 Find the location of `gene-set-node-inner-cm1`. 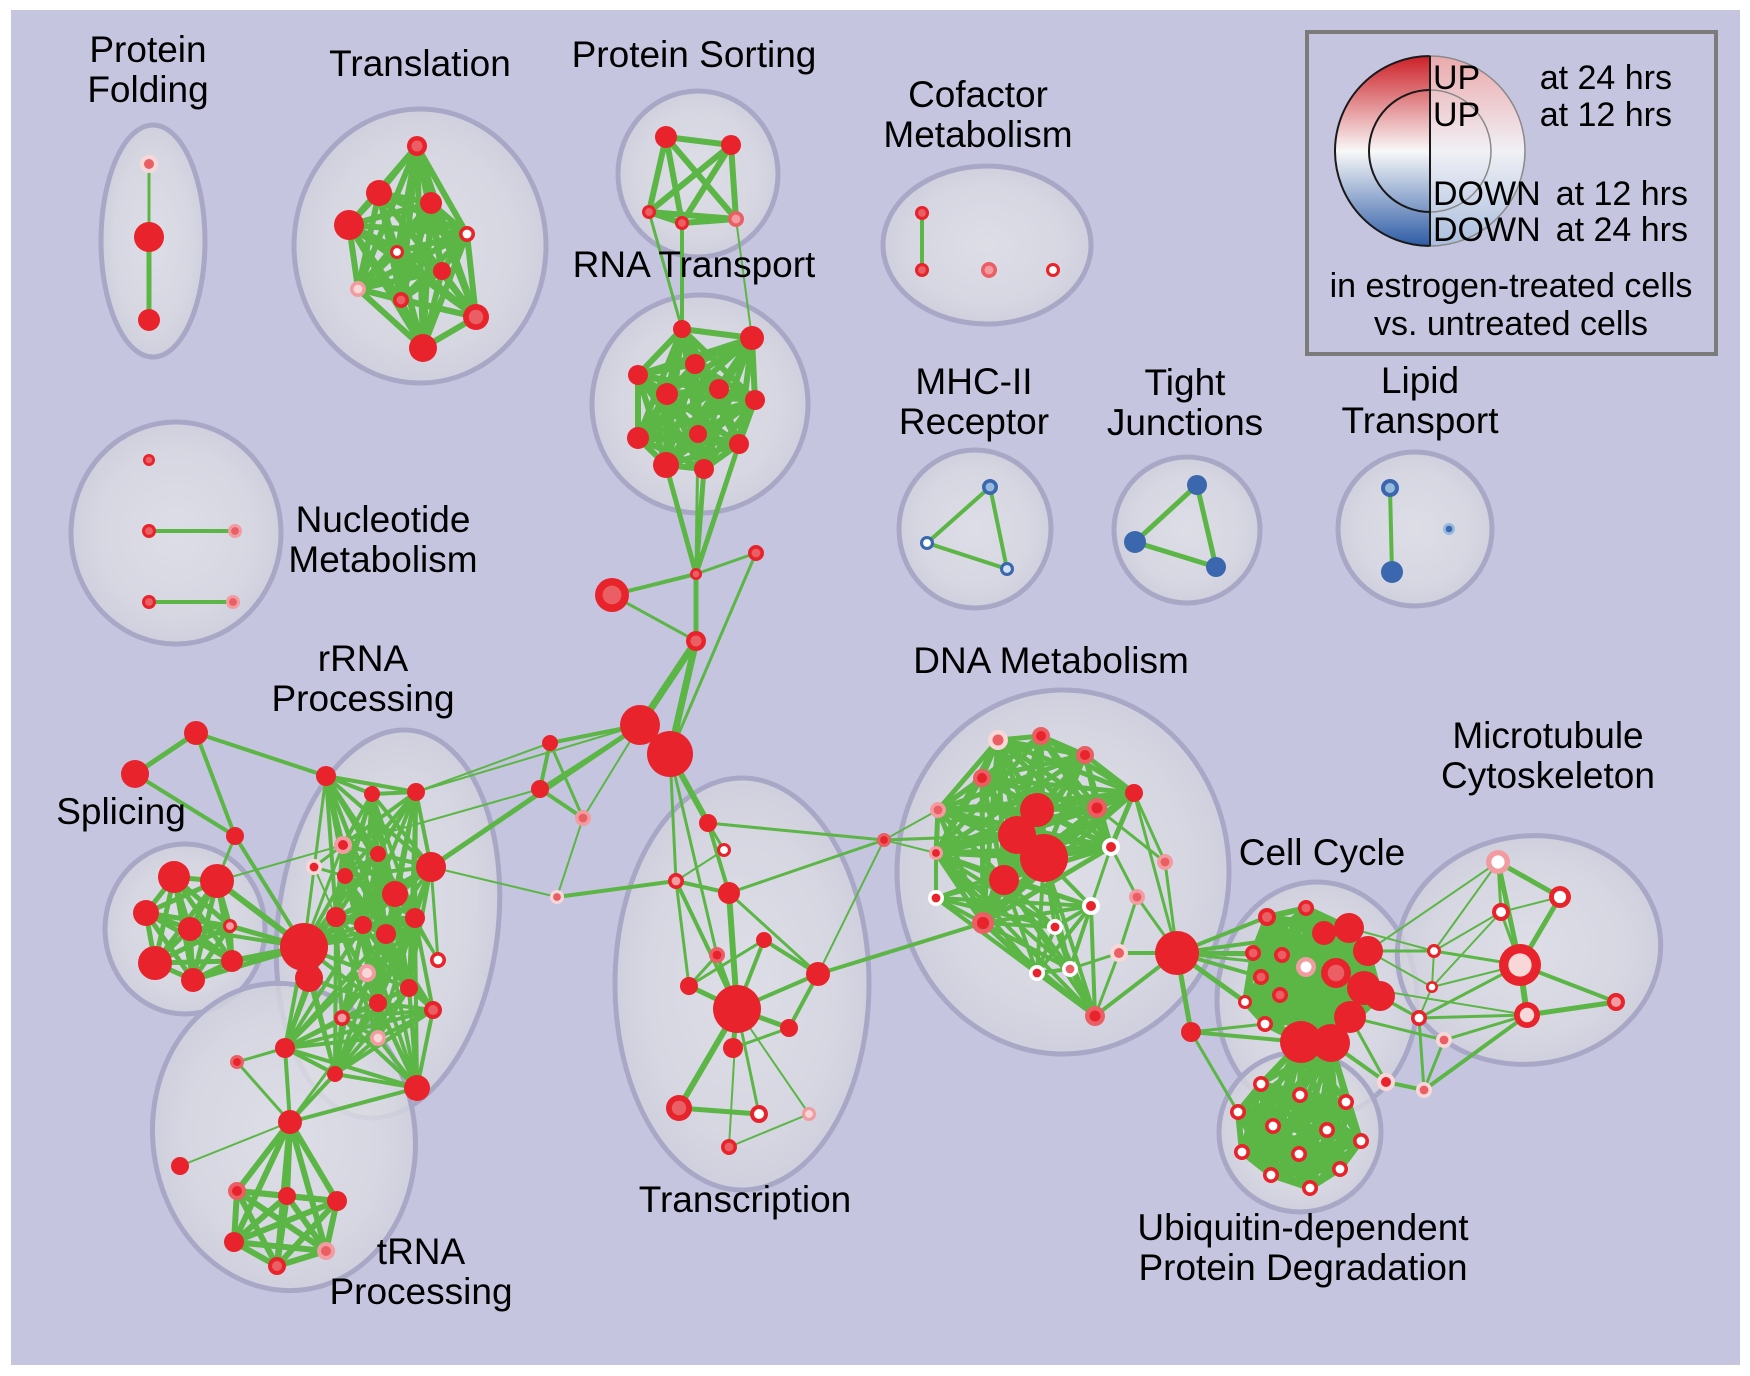

gene-set-node-inner-cm1 is located at coordinates (922, 213).